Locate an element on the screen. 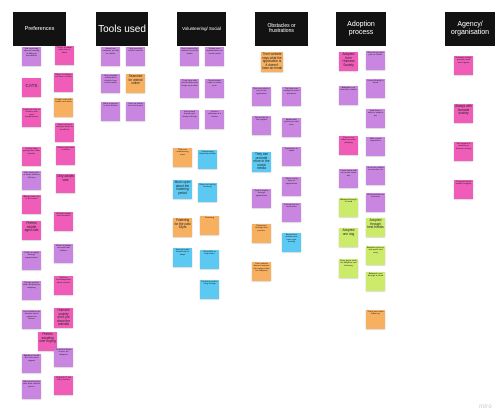 Image resolution: width=500 pixels, height=414 pixels. sticky-note: Would like to help foster is located at coordinates (209, 259).